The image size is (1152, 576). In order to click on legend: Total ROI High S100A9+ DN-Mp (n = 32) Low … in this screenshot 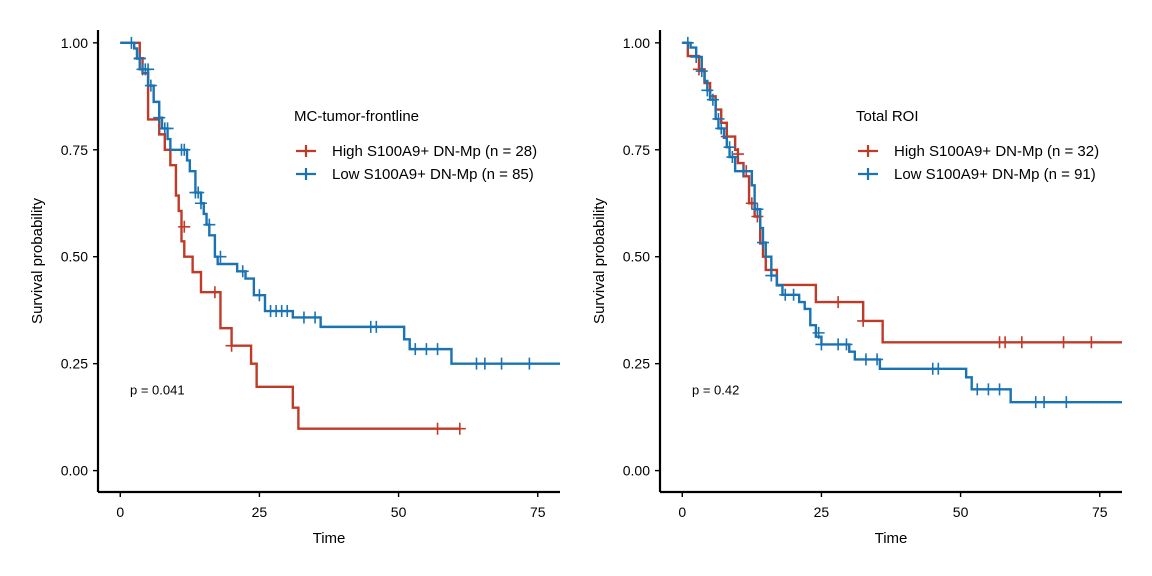, I will do `click(977, 145)`.